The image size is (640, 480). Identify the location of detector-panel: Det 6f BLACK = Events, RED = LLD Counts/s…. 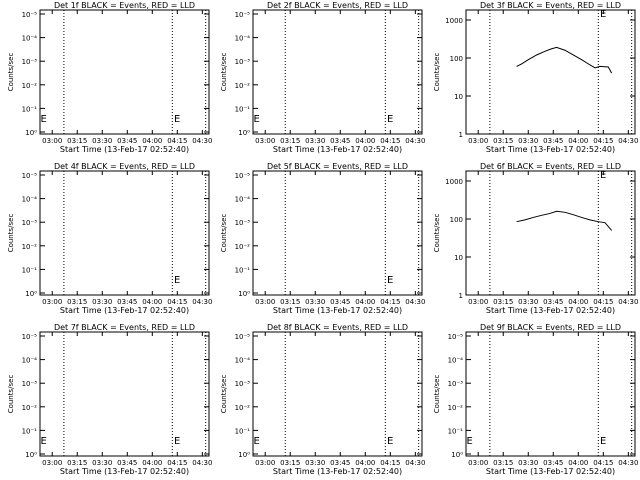
(535, 238).